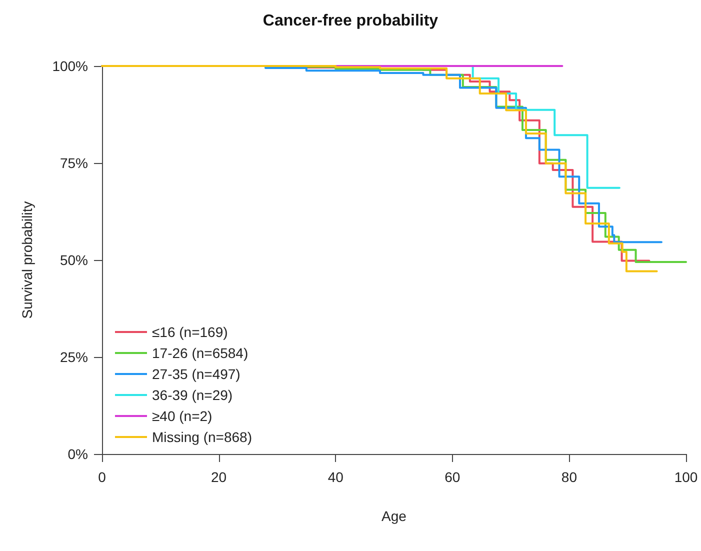 The height and width of the screenshot is (551, 701). I want to click on x-tick-label: 40, so click(336, 477).